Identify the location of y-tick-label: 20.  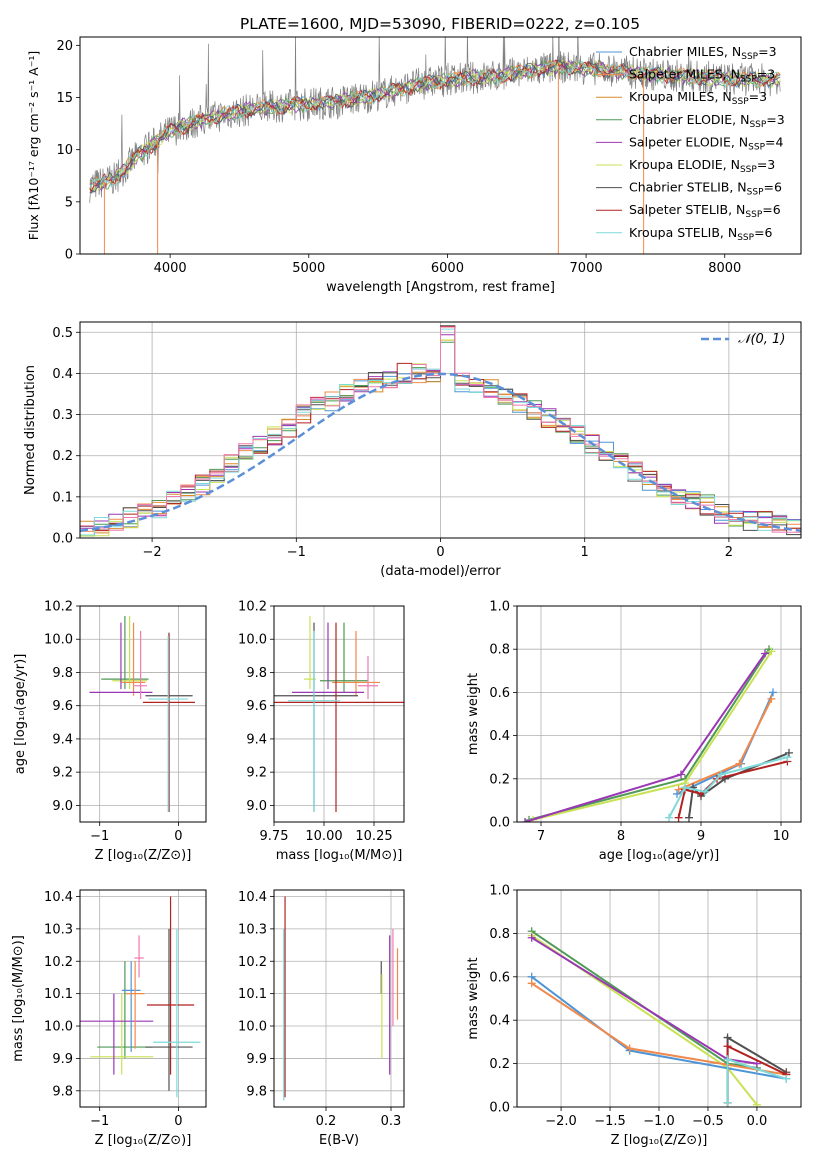
(64, 46).